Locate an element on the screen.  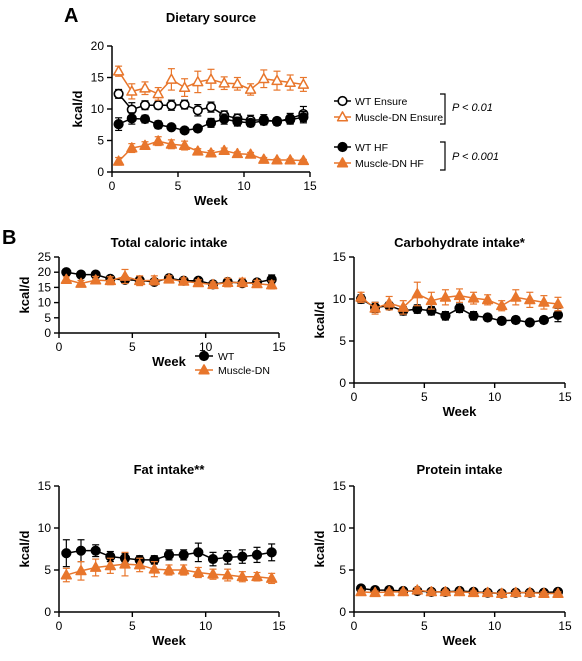
chart-title: Protein intake is located at coordinates (460, 469).